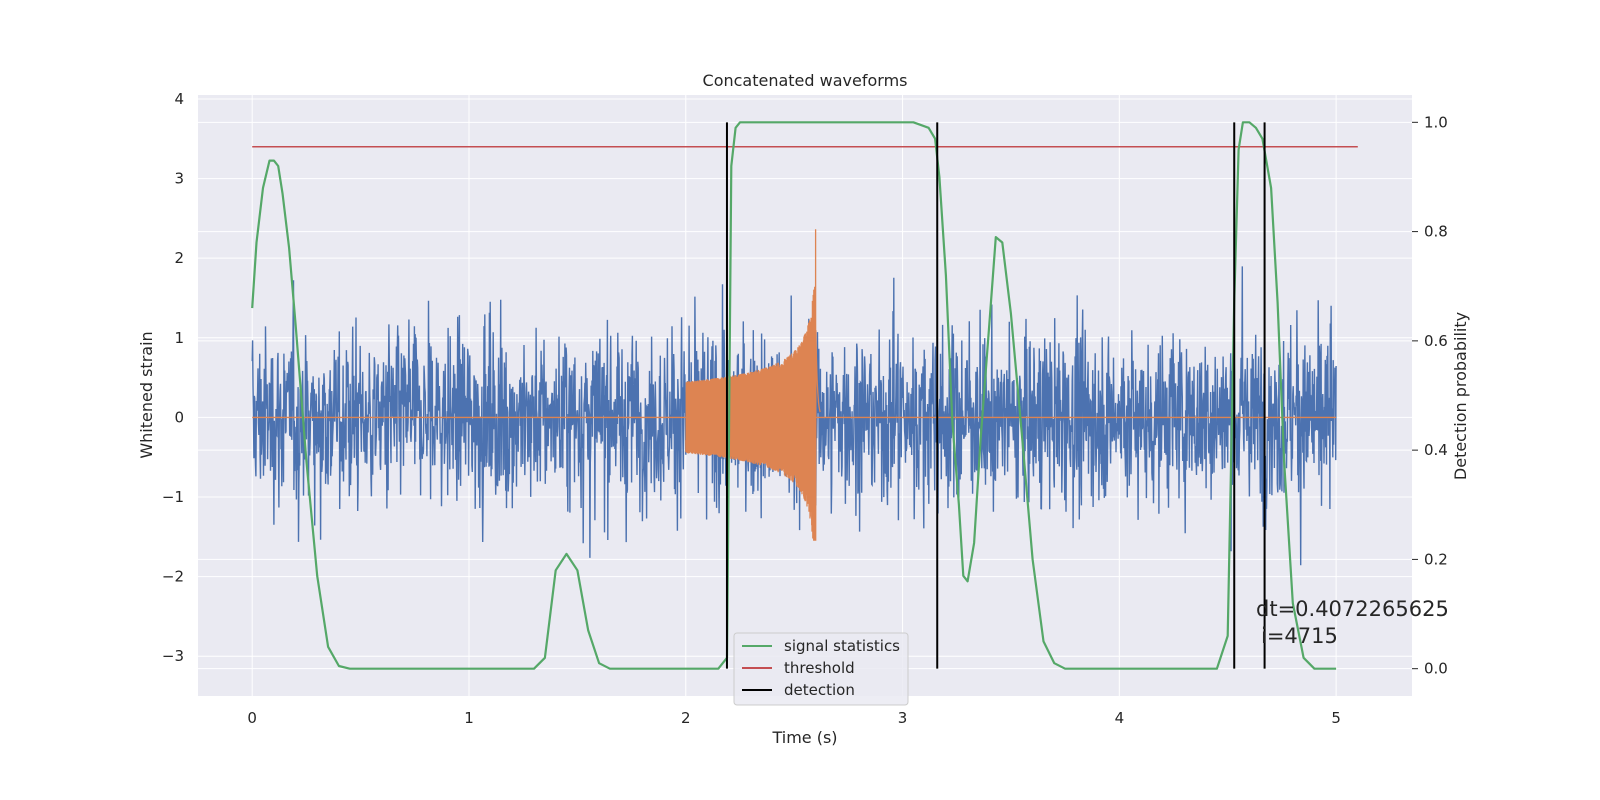 Image resolution: width=1600 pixels, height=800 pixels. I want to click on injection-chirp-line, so click(753, 385).